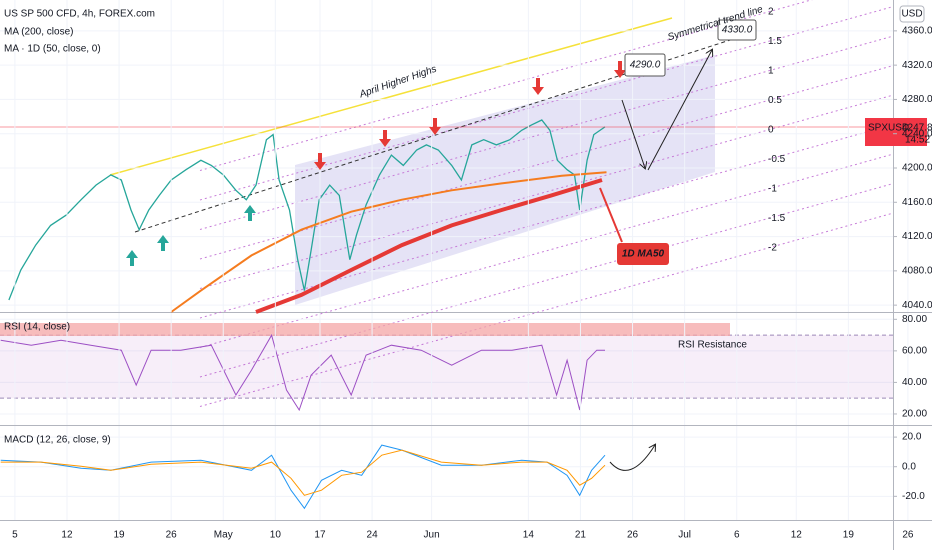 The width and height of the screenshot is (932, 550). I want to click on y-tick-label: 4200.0, so click(917, 168).